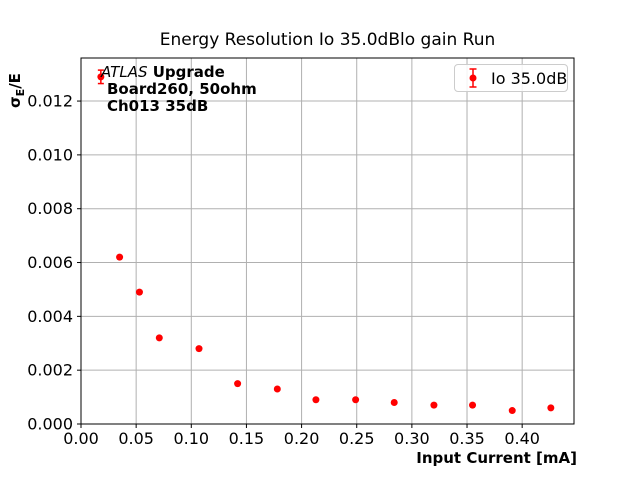 The image size is (640, 480). I want to click on x-tick-label: 0.40, so click(522, 438).